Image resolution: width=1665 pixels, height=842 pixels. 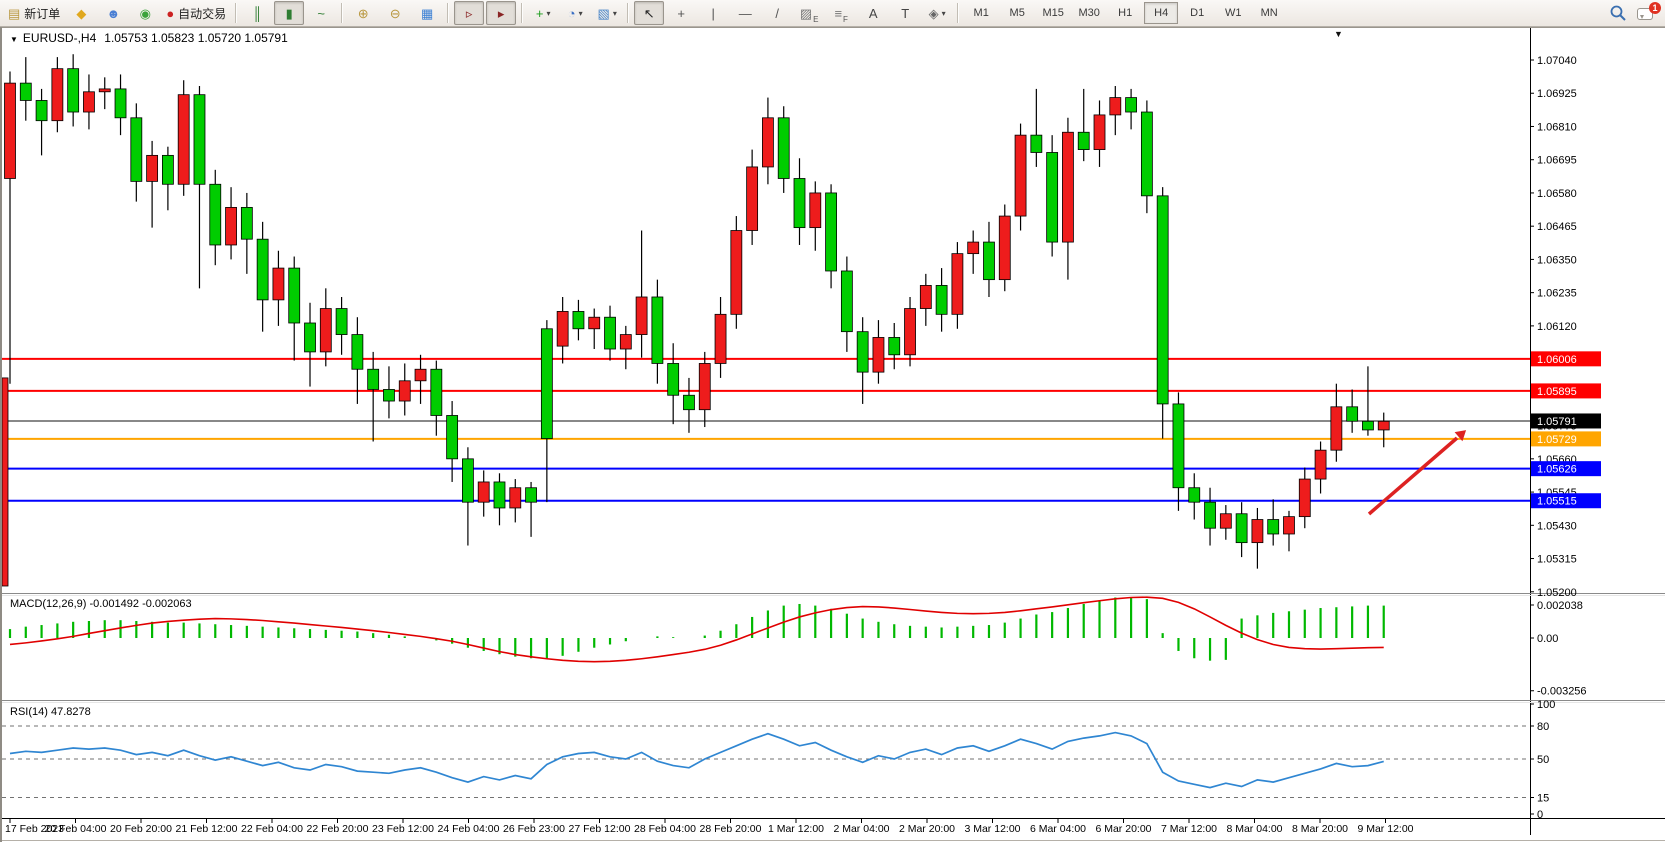 I want to click on cursor-arrow-icon: ↖, so click(x=649, y=13).